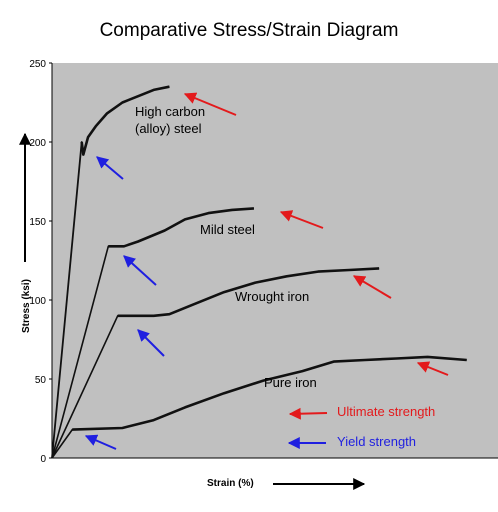  What do you see at coordinates (151, 343) in the screenshot?
I see `yield-arrow-wrought-iron` at bounding box center [151, 343].